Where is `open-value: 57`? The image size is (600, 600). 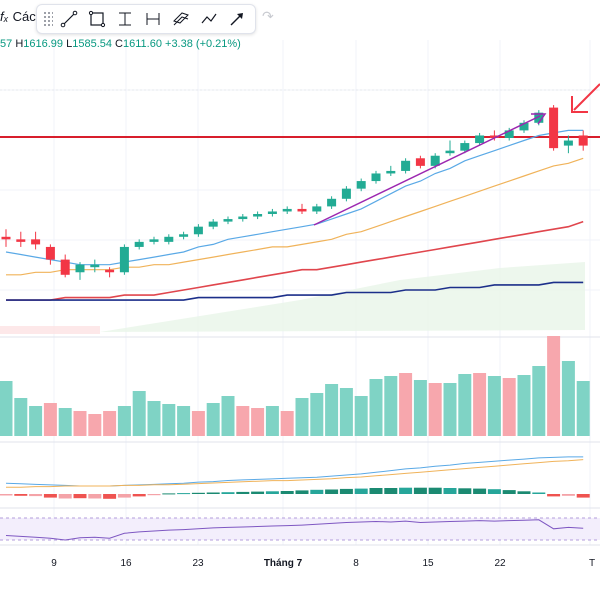 open-value: 57 is located at coordinates (6, 44).